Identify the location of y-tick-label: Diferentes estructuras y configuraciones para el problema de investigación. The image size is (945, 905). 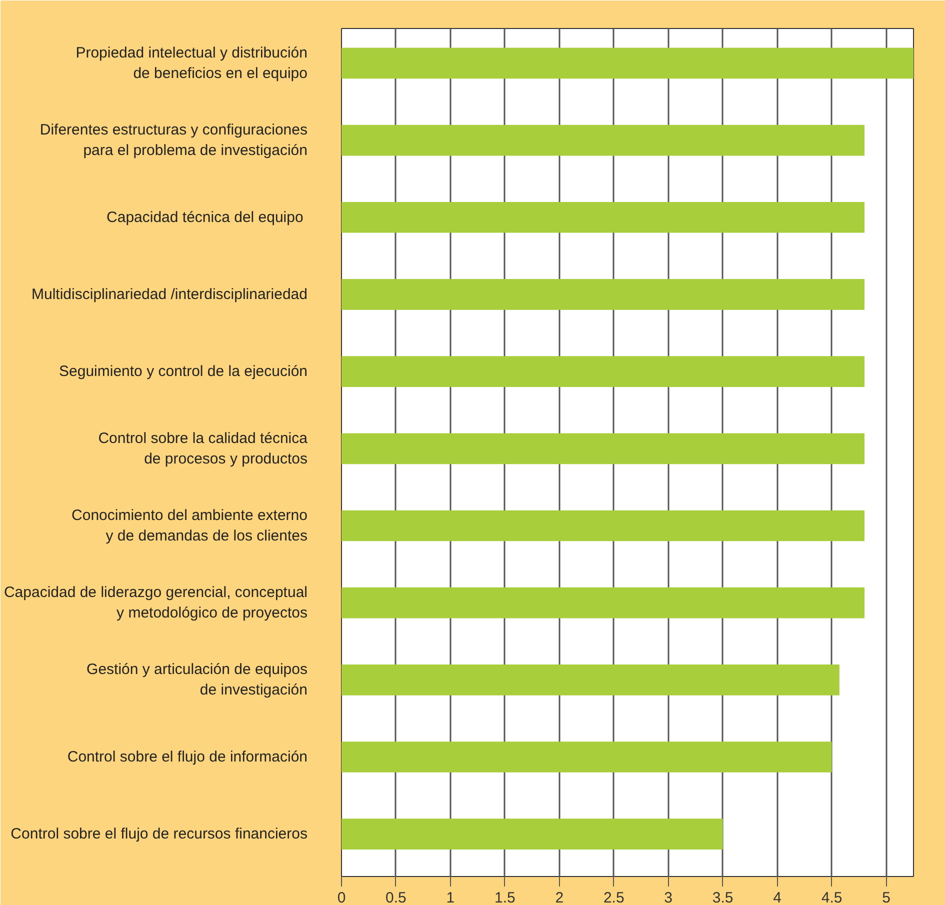
(174, 140).